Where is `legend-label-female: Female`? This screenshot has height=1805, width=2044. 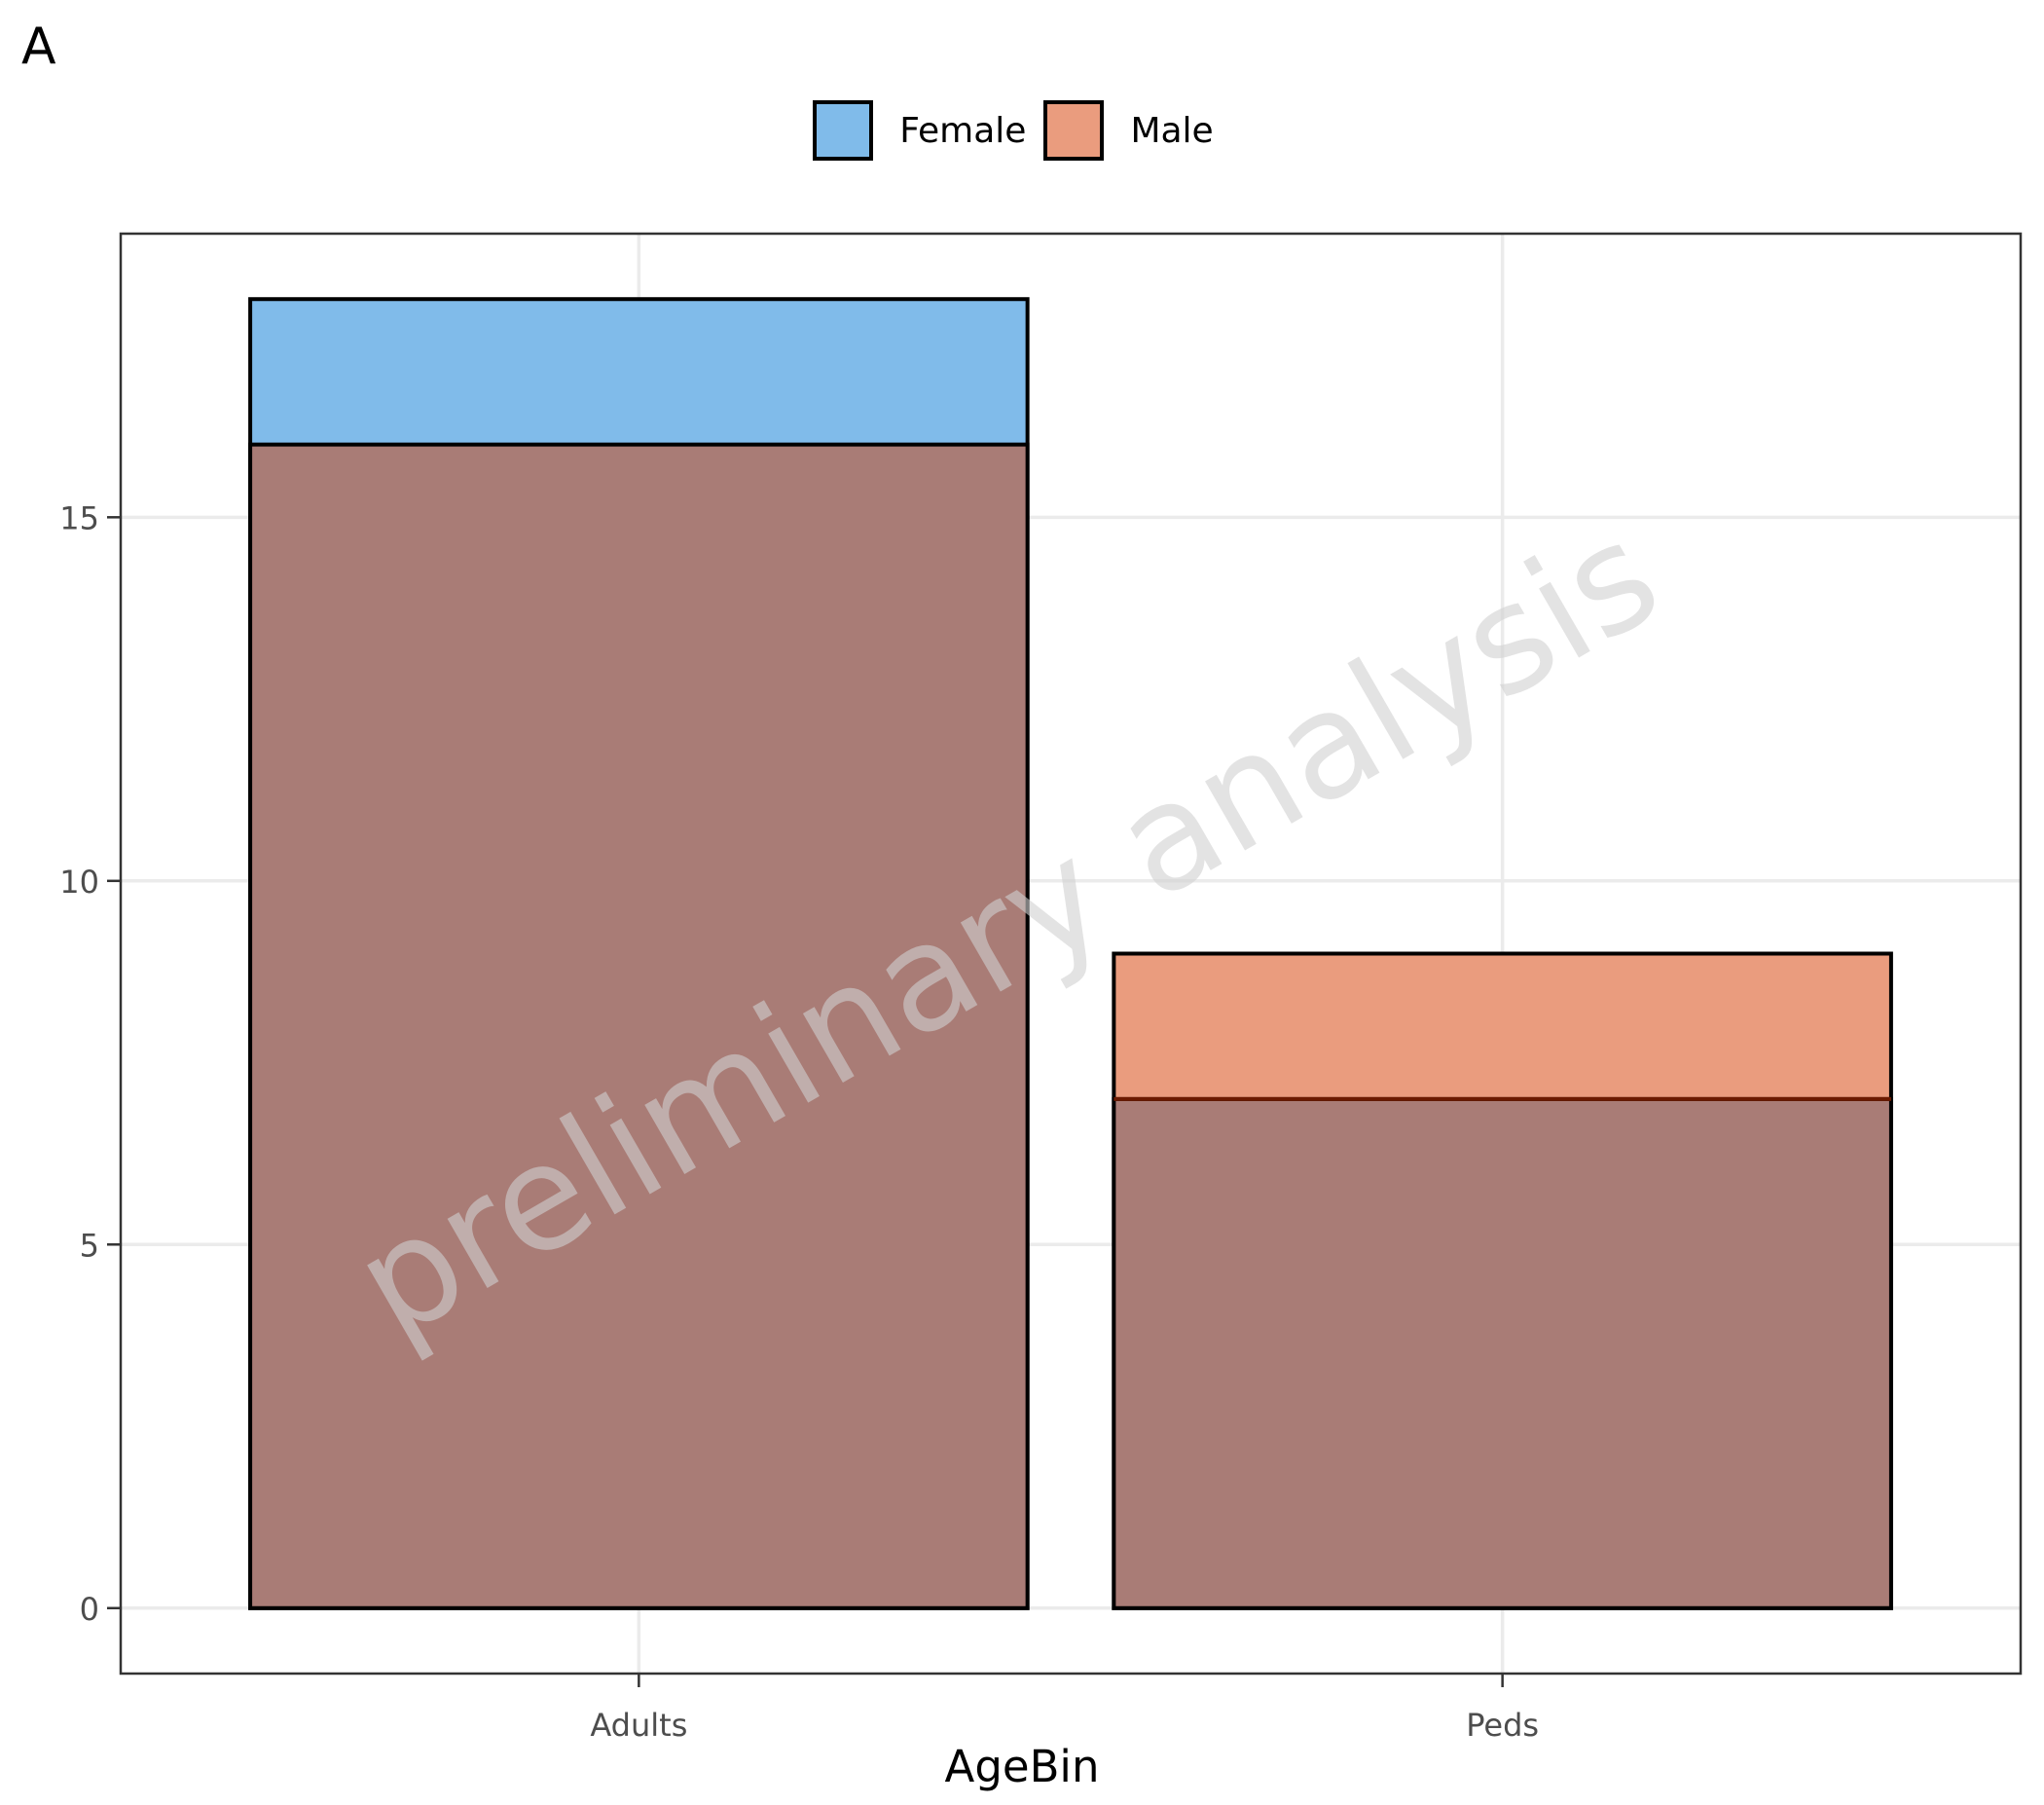 legend-label-female: Female is located at coordinates (963, 130).